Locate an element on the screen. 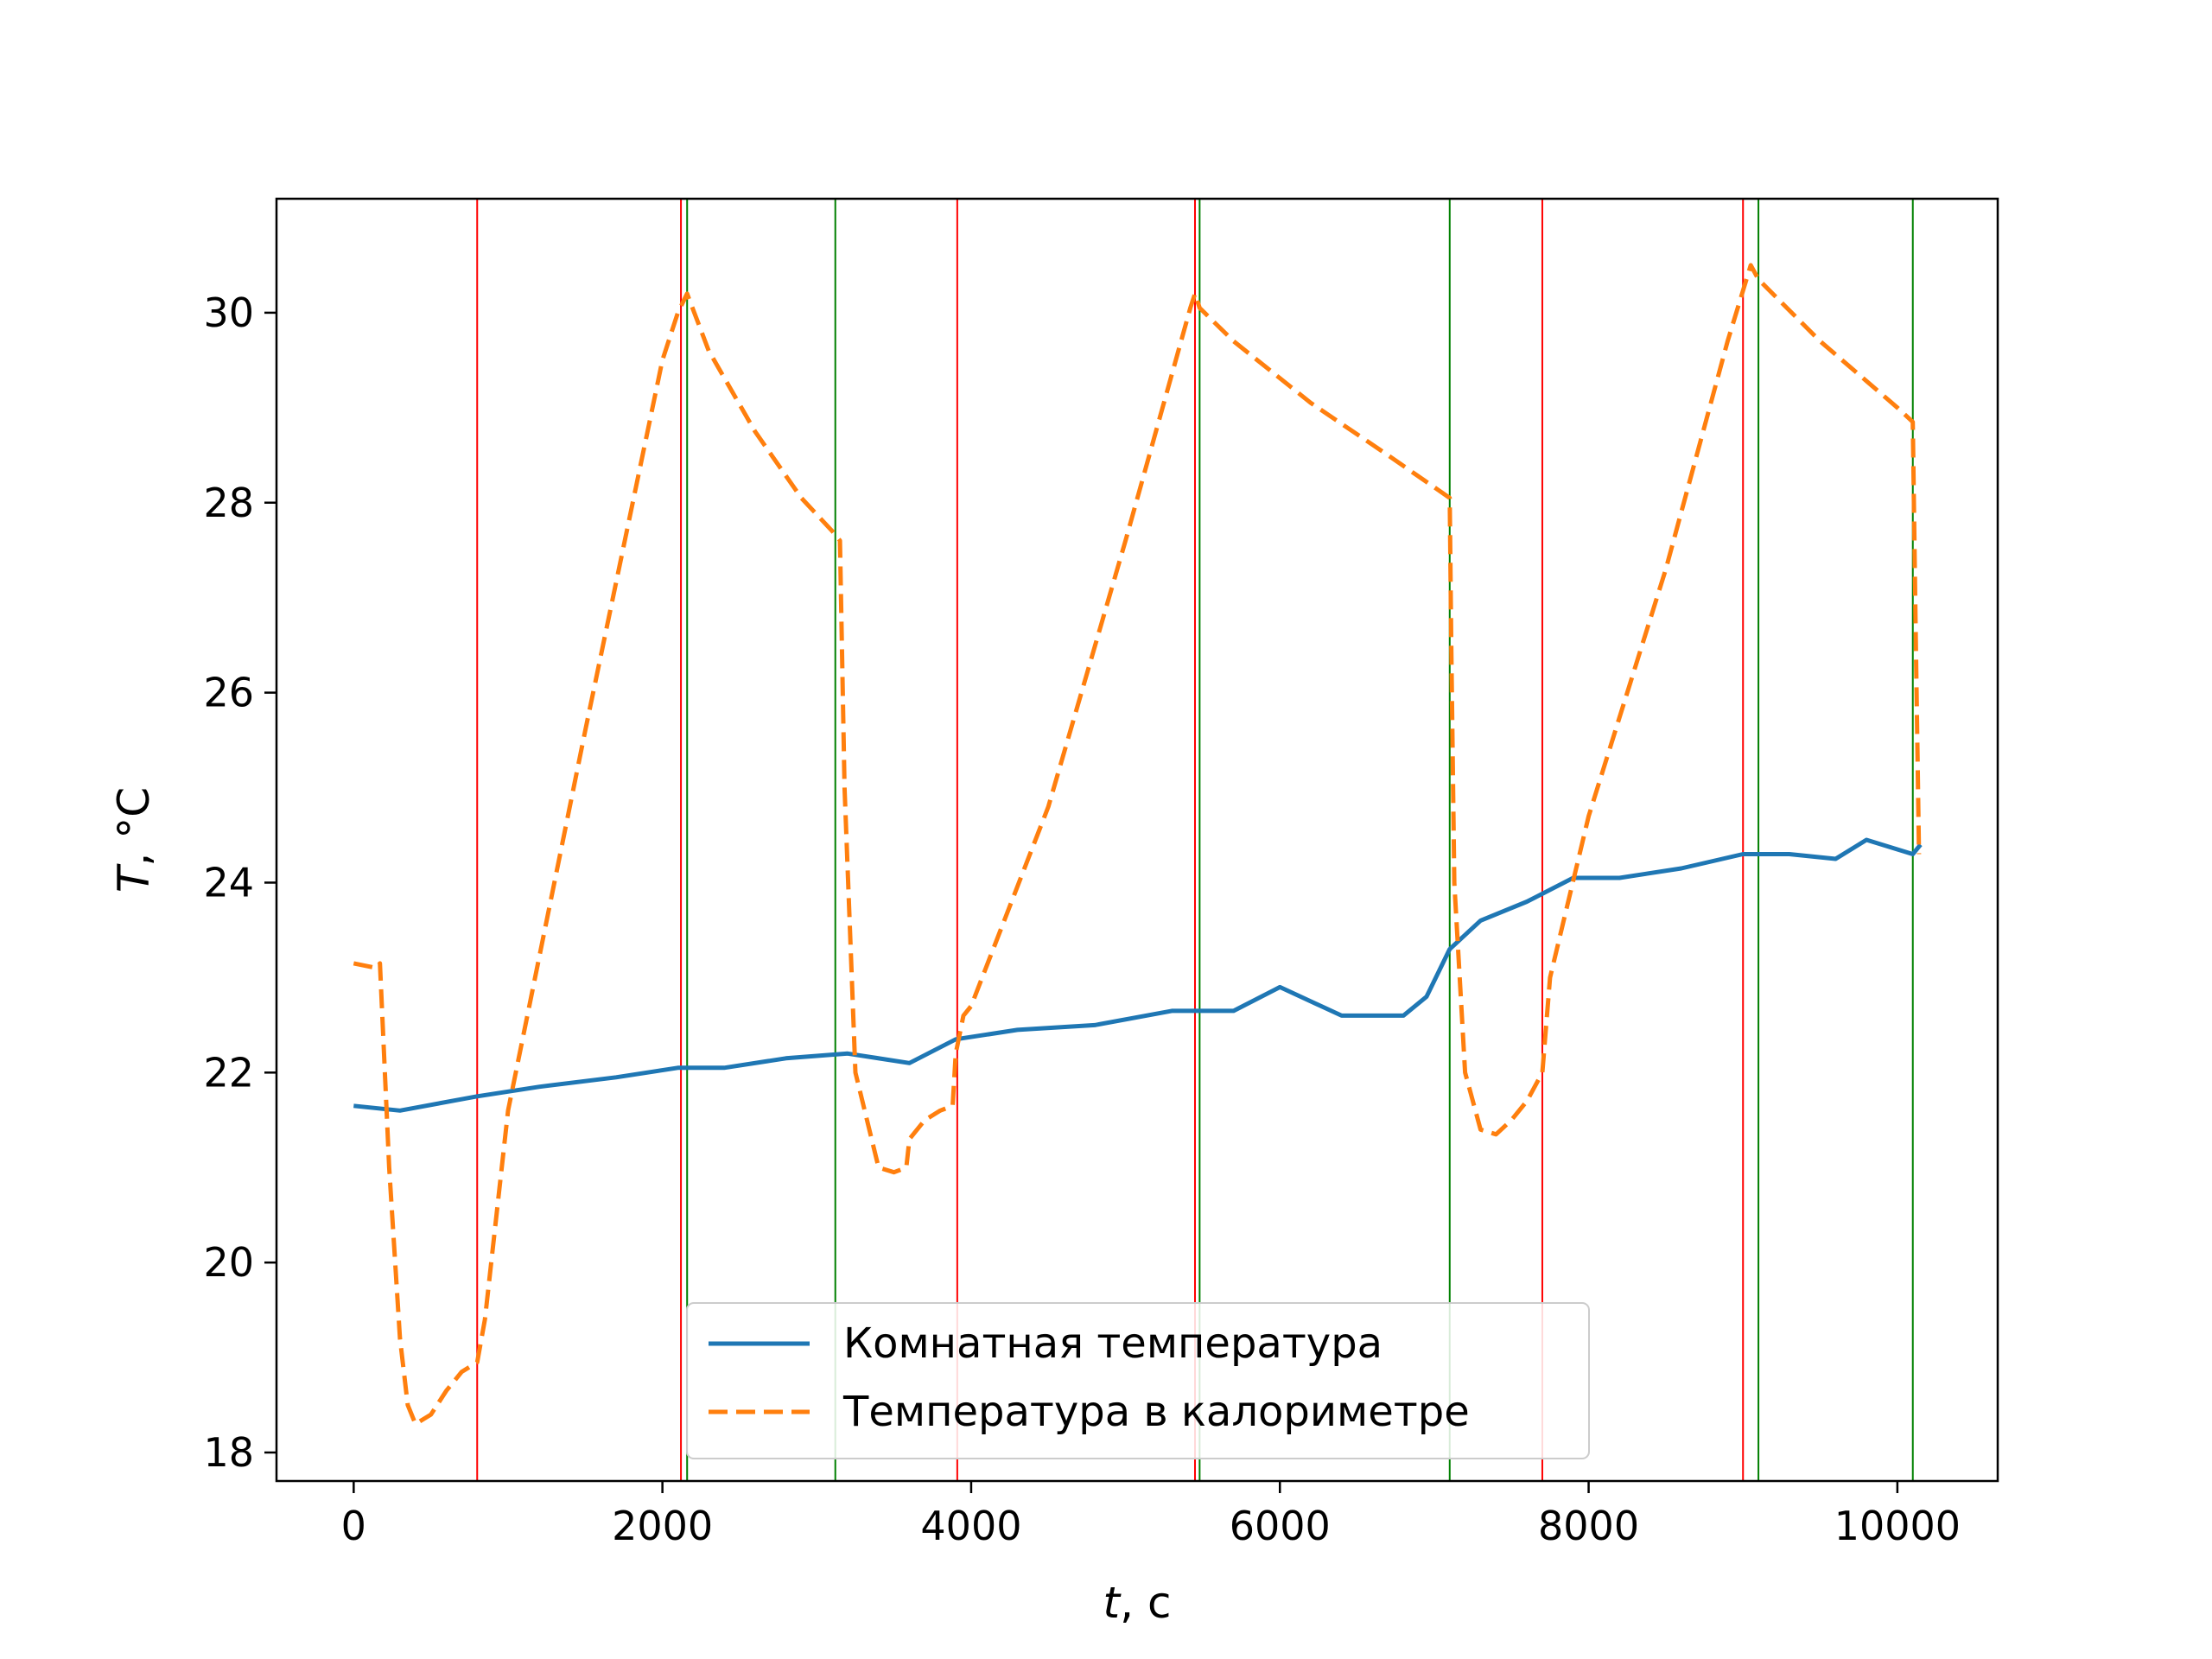 This screenshot has height=1659, width=2212. y-axis-label: T, °C is located at coordinates (134, 840).